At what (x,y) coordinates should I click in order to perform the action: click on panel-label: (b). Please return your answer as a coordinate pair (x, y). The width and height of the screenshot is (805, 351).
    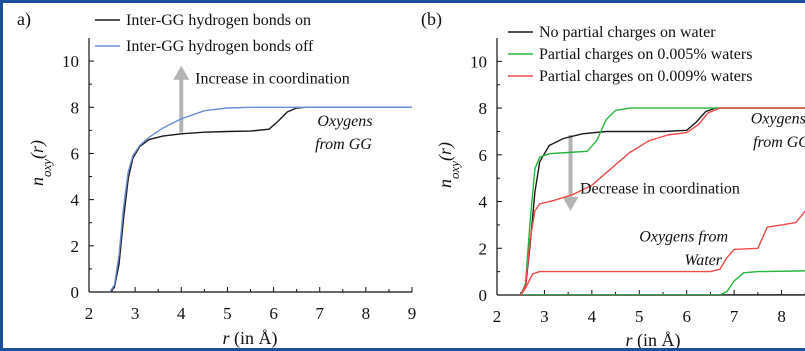
    Looking at the image, I should click on (431, 19).